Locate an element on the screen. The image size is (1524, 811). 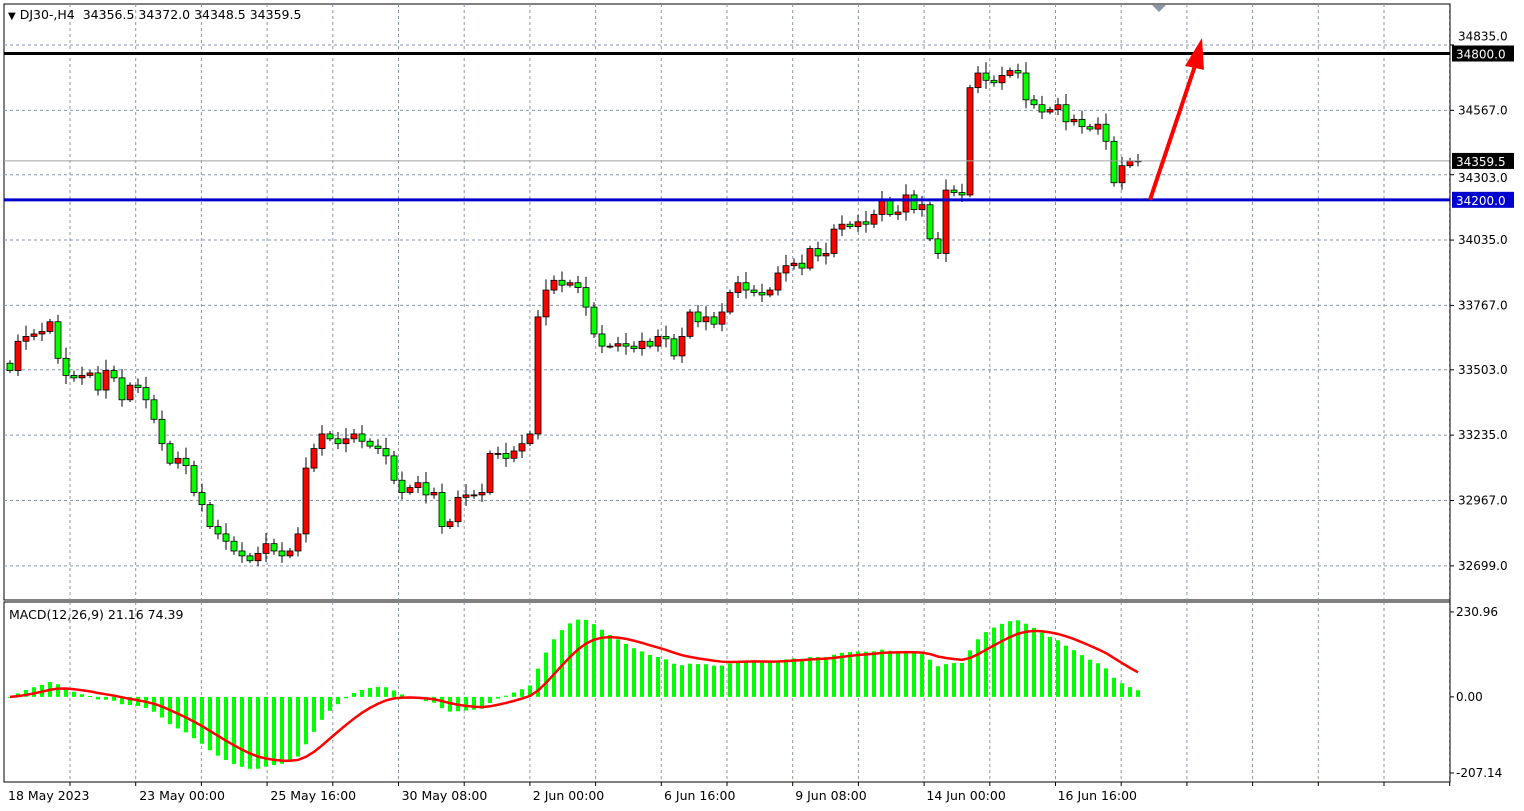
time-label: 25 May 16:00 is located at coordinates (313, 795).